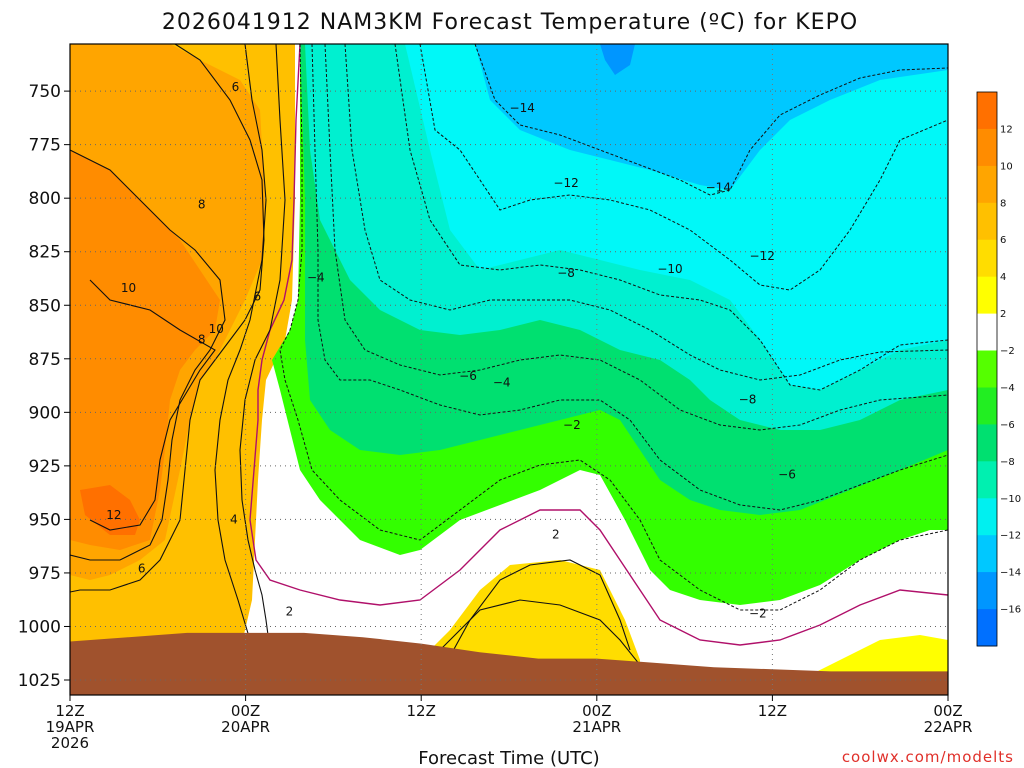 This screenshot has width=1024, height=768. Describe the element at coordinates (45, 146) in the screenshot. I see `y-tick-label: 775` at that location.